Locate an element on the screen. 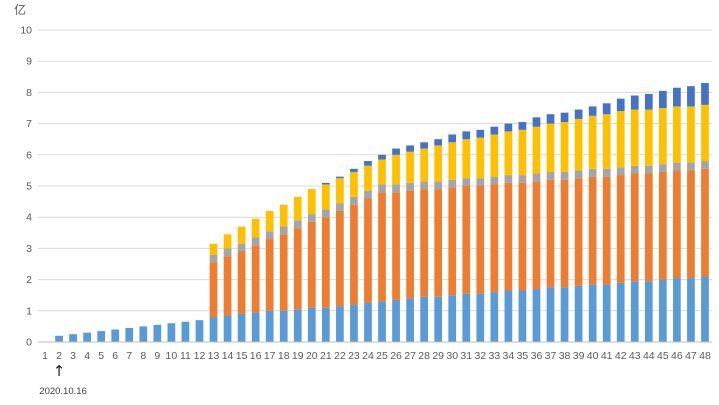 This screenshot has width=719, height=405. x-tick-label: 8 is located at coordinates (143, 356).